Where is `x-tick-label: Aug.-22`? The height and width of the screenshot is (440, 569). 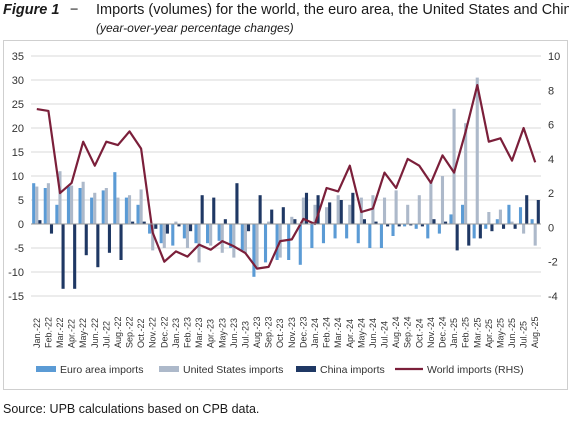
x-tick-label: Aug.-22 is located at coordinates (118, 332).